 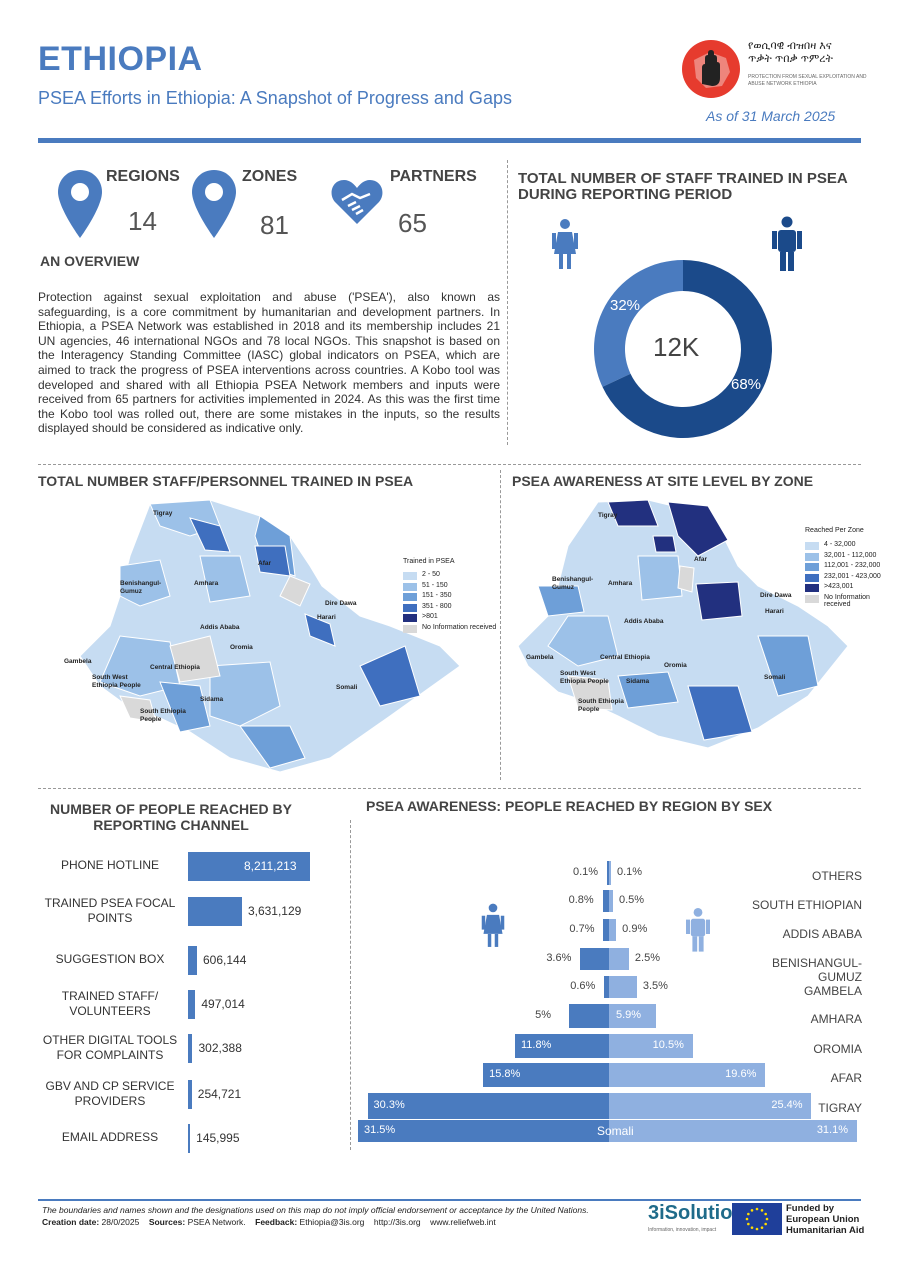 I want to click on eu-stars-icon, so click(x=757, y=1219).